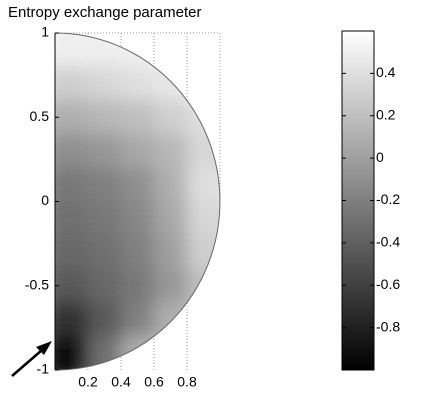  What do you see at coordinates (388, 284) in the screenshot?
I see `colorbar-tick-label: -0.6` at bounding box center [388, 284].